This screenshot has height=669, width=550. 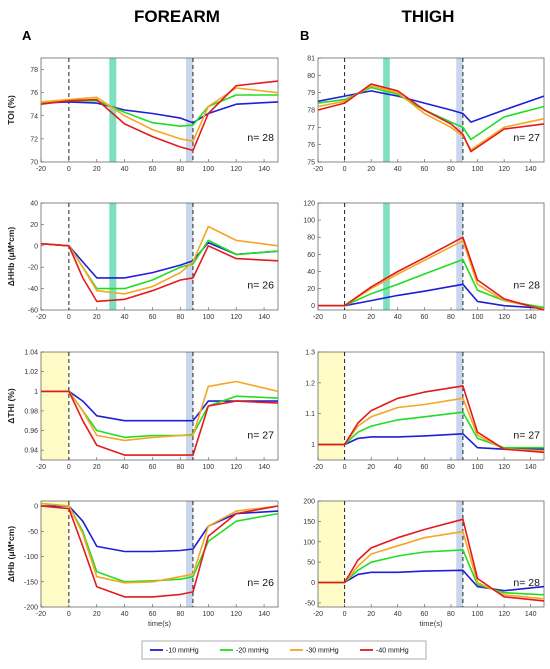 I want to click on y-tick-label: 50, so click(x=311, y=563).